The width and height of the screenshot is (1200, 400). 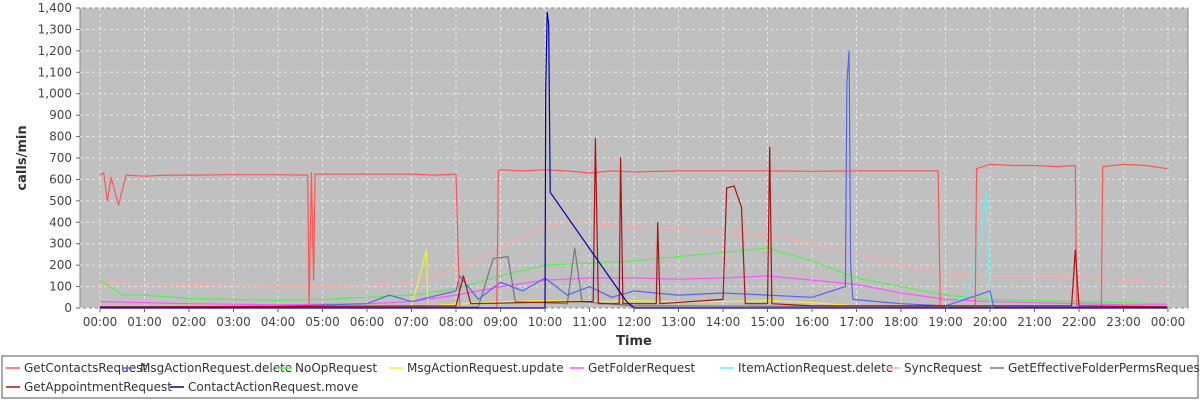 What do you see at coordinates (233, 322) in the screenshot?
I see `x-tick-label: 03:00` at bounding box center [233, 322].